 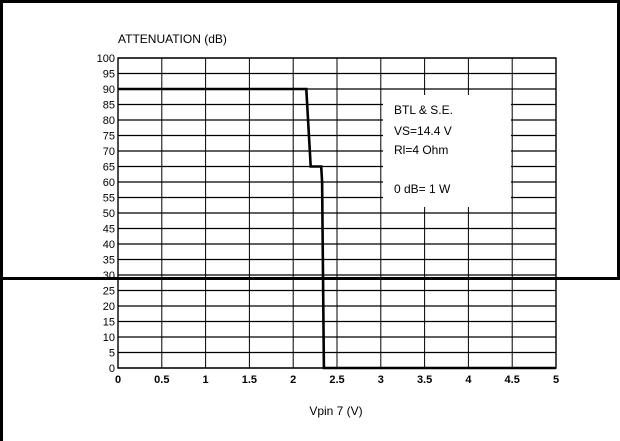 What do you see at coordinates (424, 380) in the screenshot?
I see `x-tick-label: 3.5` at bounding box center [424, 380].